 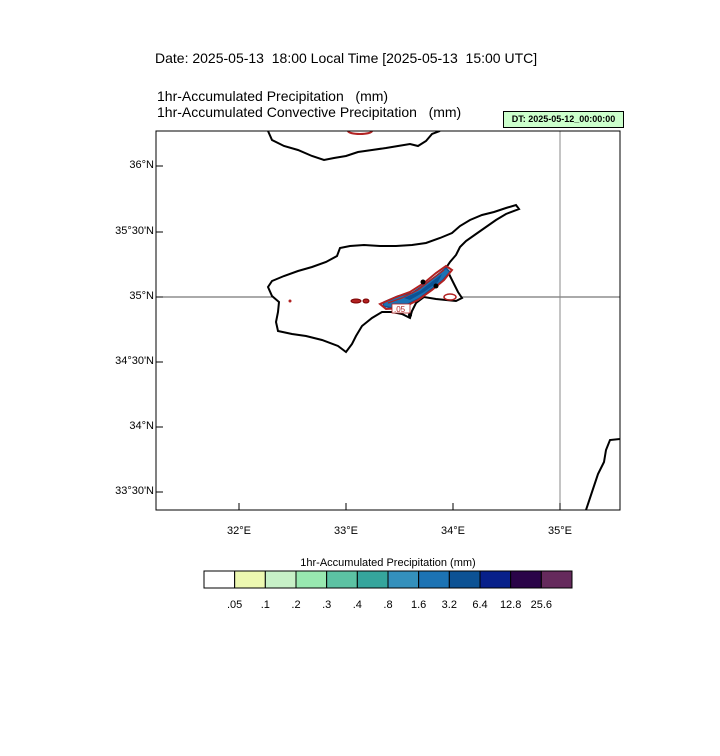 I want to click on convective-contour-inner, so click(x=416, y=286).